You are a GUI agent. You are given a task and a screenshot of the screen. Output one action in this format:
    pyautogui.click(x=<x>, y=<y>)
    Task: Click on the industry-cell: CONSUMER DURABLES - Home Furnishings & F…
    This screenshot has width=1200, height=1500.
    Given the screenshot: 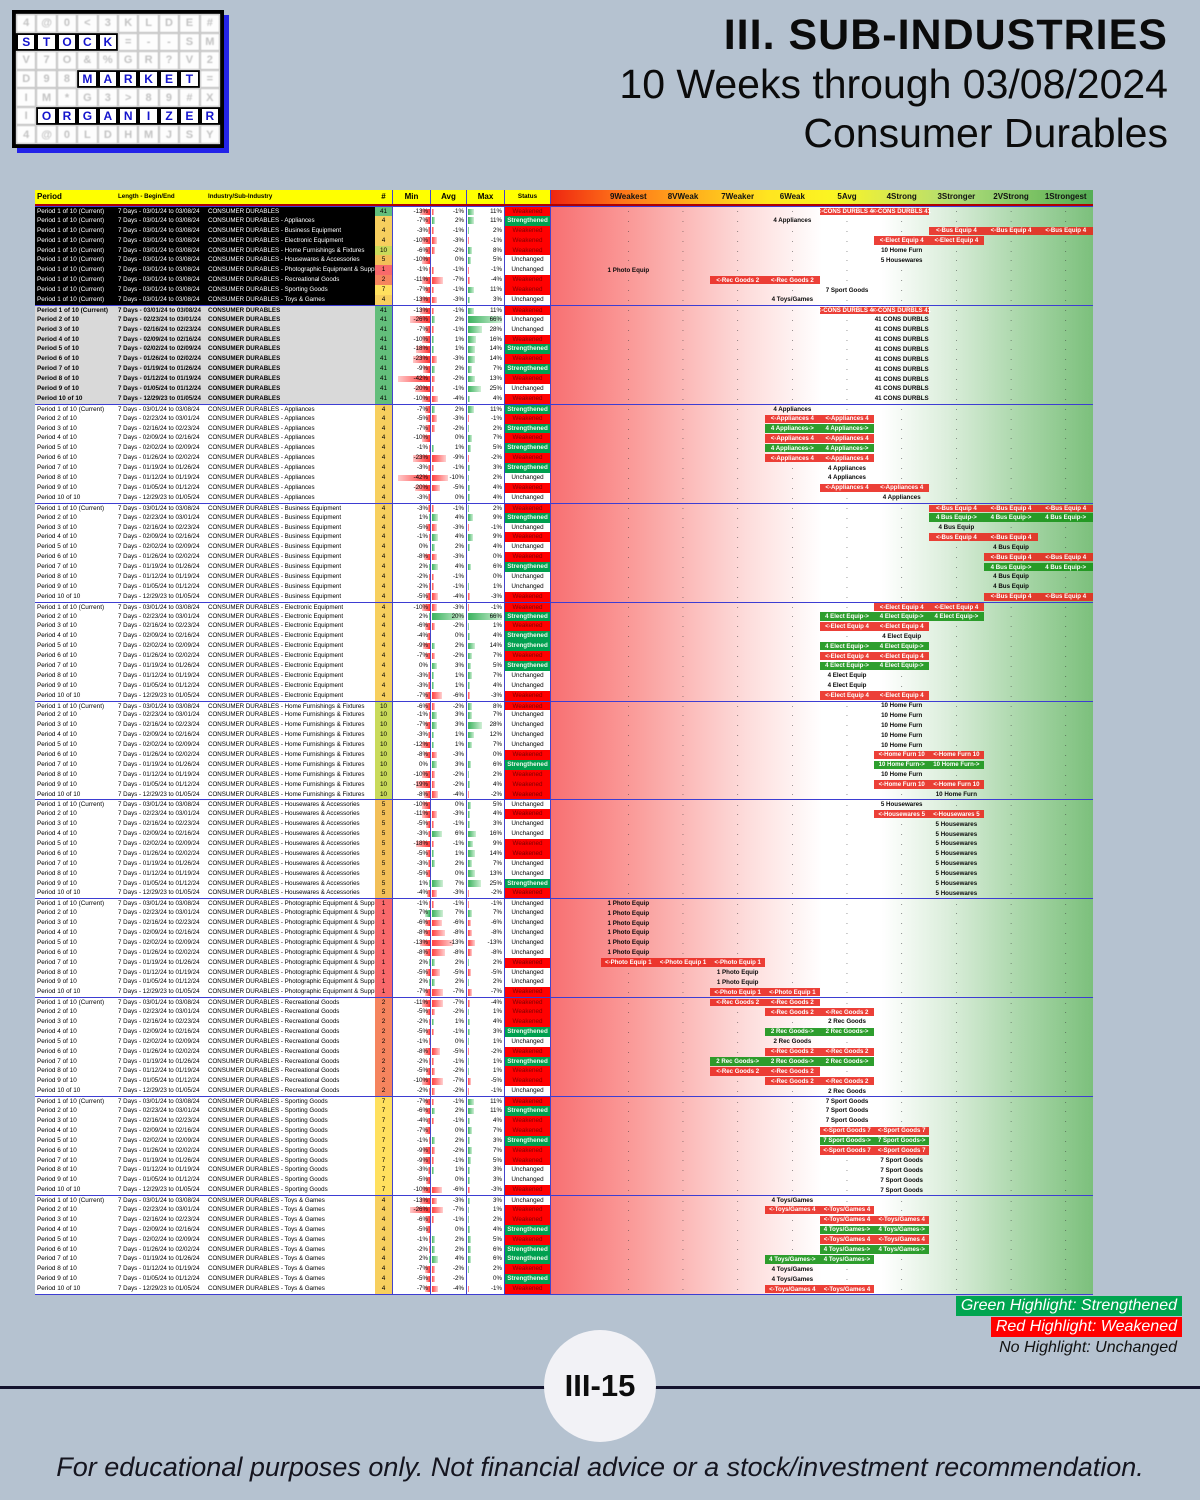 What is the action you would take?
    pyautogui.click(x=290, y=715)
    